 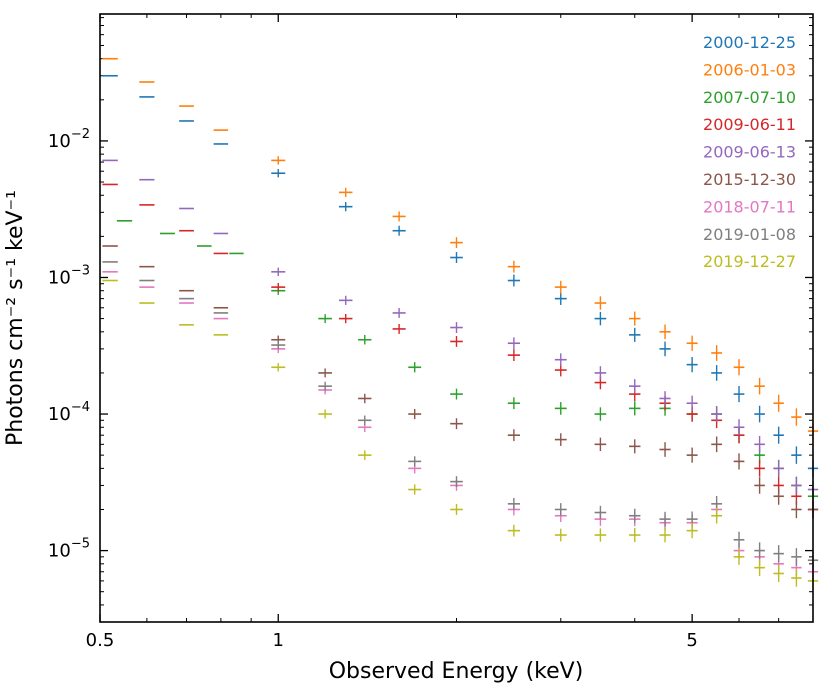 I want to click on y-tick-label: 10⁻⁵, so click(x=69, y=549).